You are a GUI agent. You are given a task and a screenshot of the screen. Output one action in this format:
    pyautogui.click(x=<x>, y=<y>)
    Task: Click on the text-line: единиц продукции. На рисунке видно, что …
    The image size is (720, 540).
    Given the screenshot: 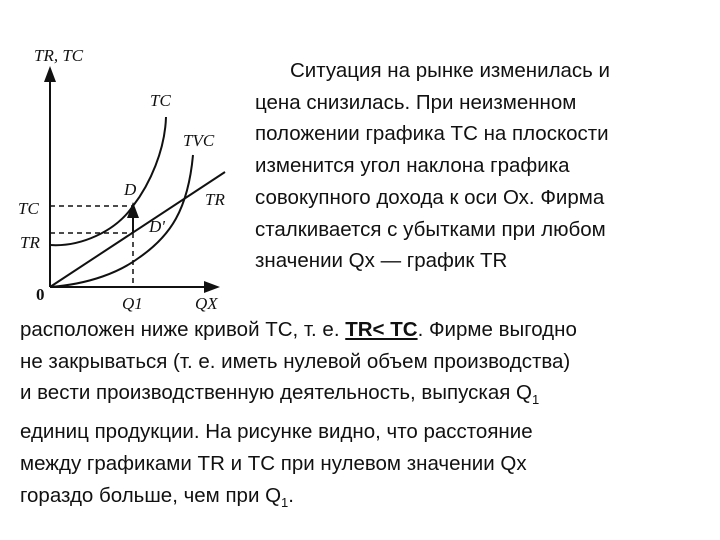 What is the action you would take?
    pyautogui.click(x=276, y=432)
    